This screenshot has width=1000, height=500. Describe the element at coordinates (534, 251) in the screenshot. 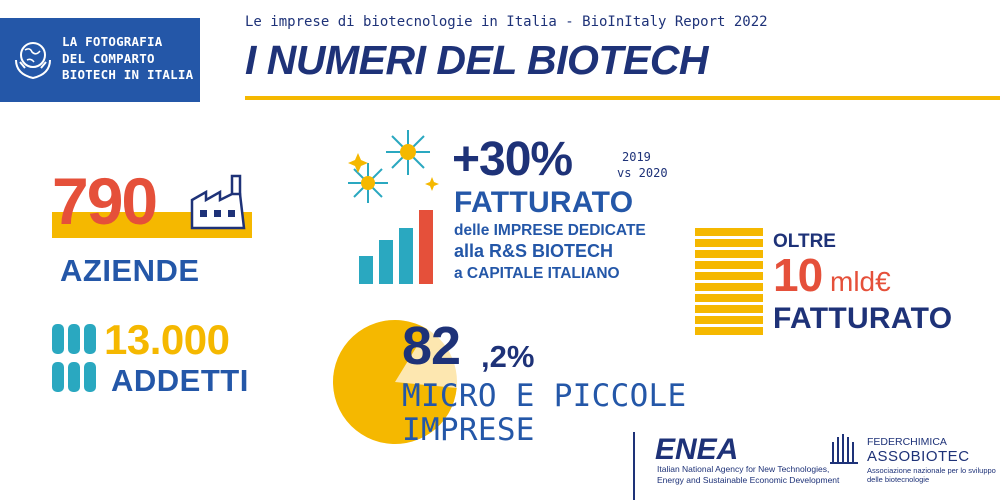

I see `fatturato-desc-line2: alla R&S BIOTECH` at that location.